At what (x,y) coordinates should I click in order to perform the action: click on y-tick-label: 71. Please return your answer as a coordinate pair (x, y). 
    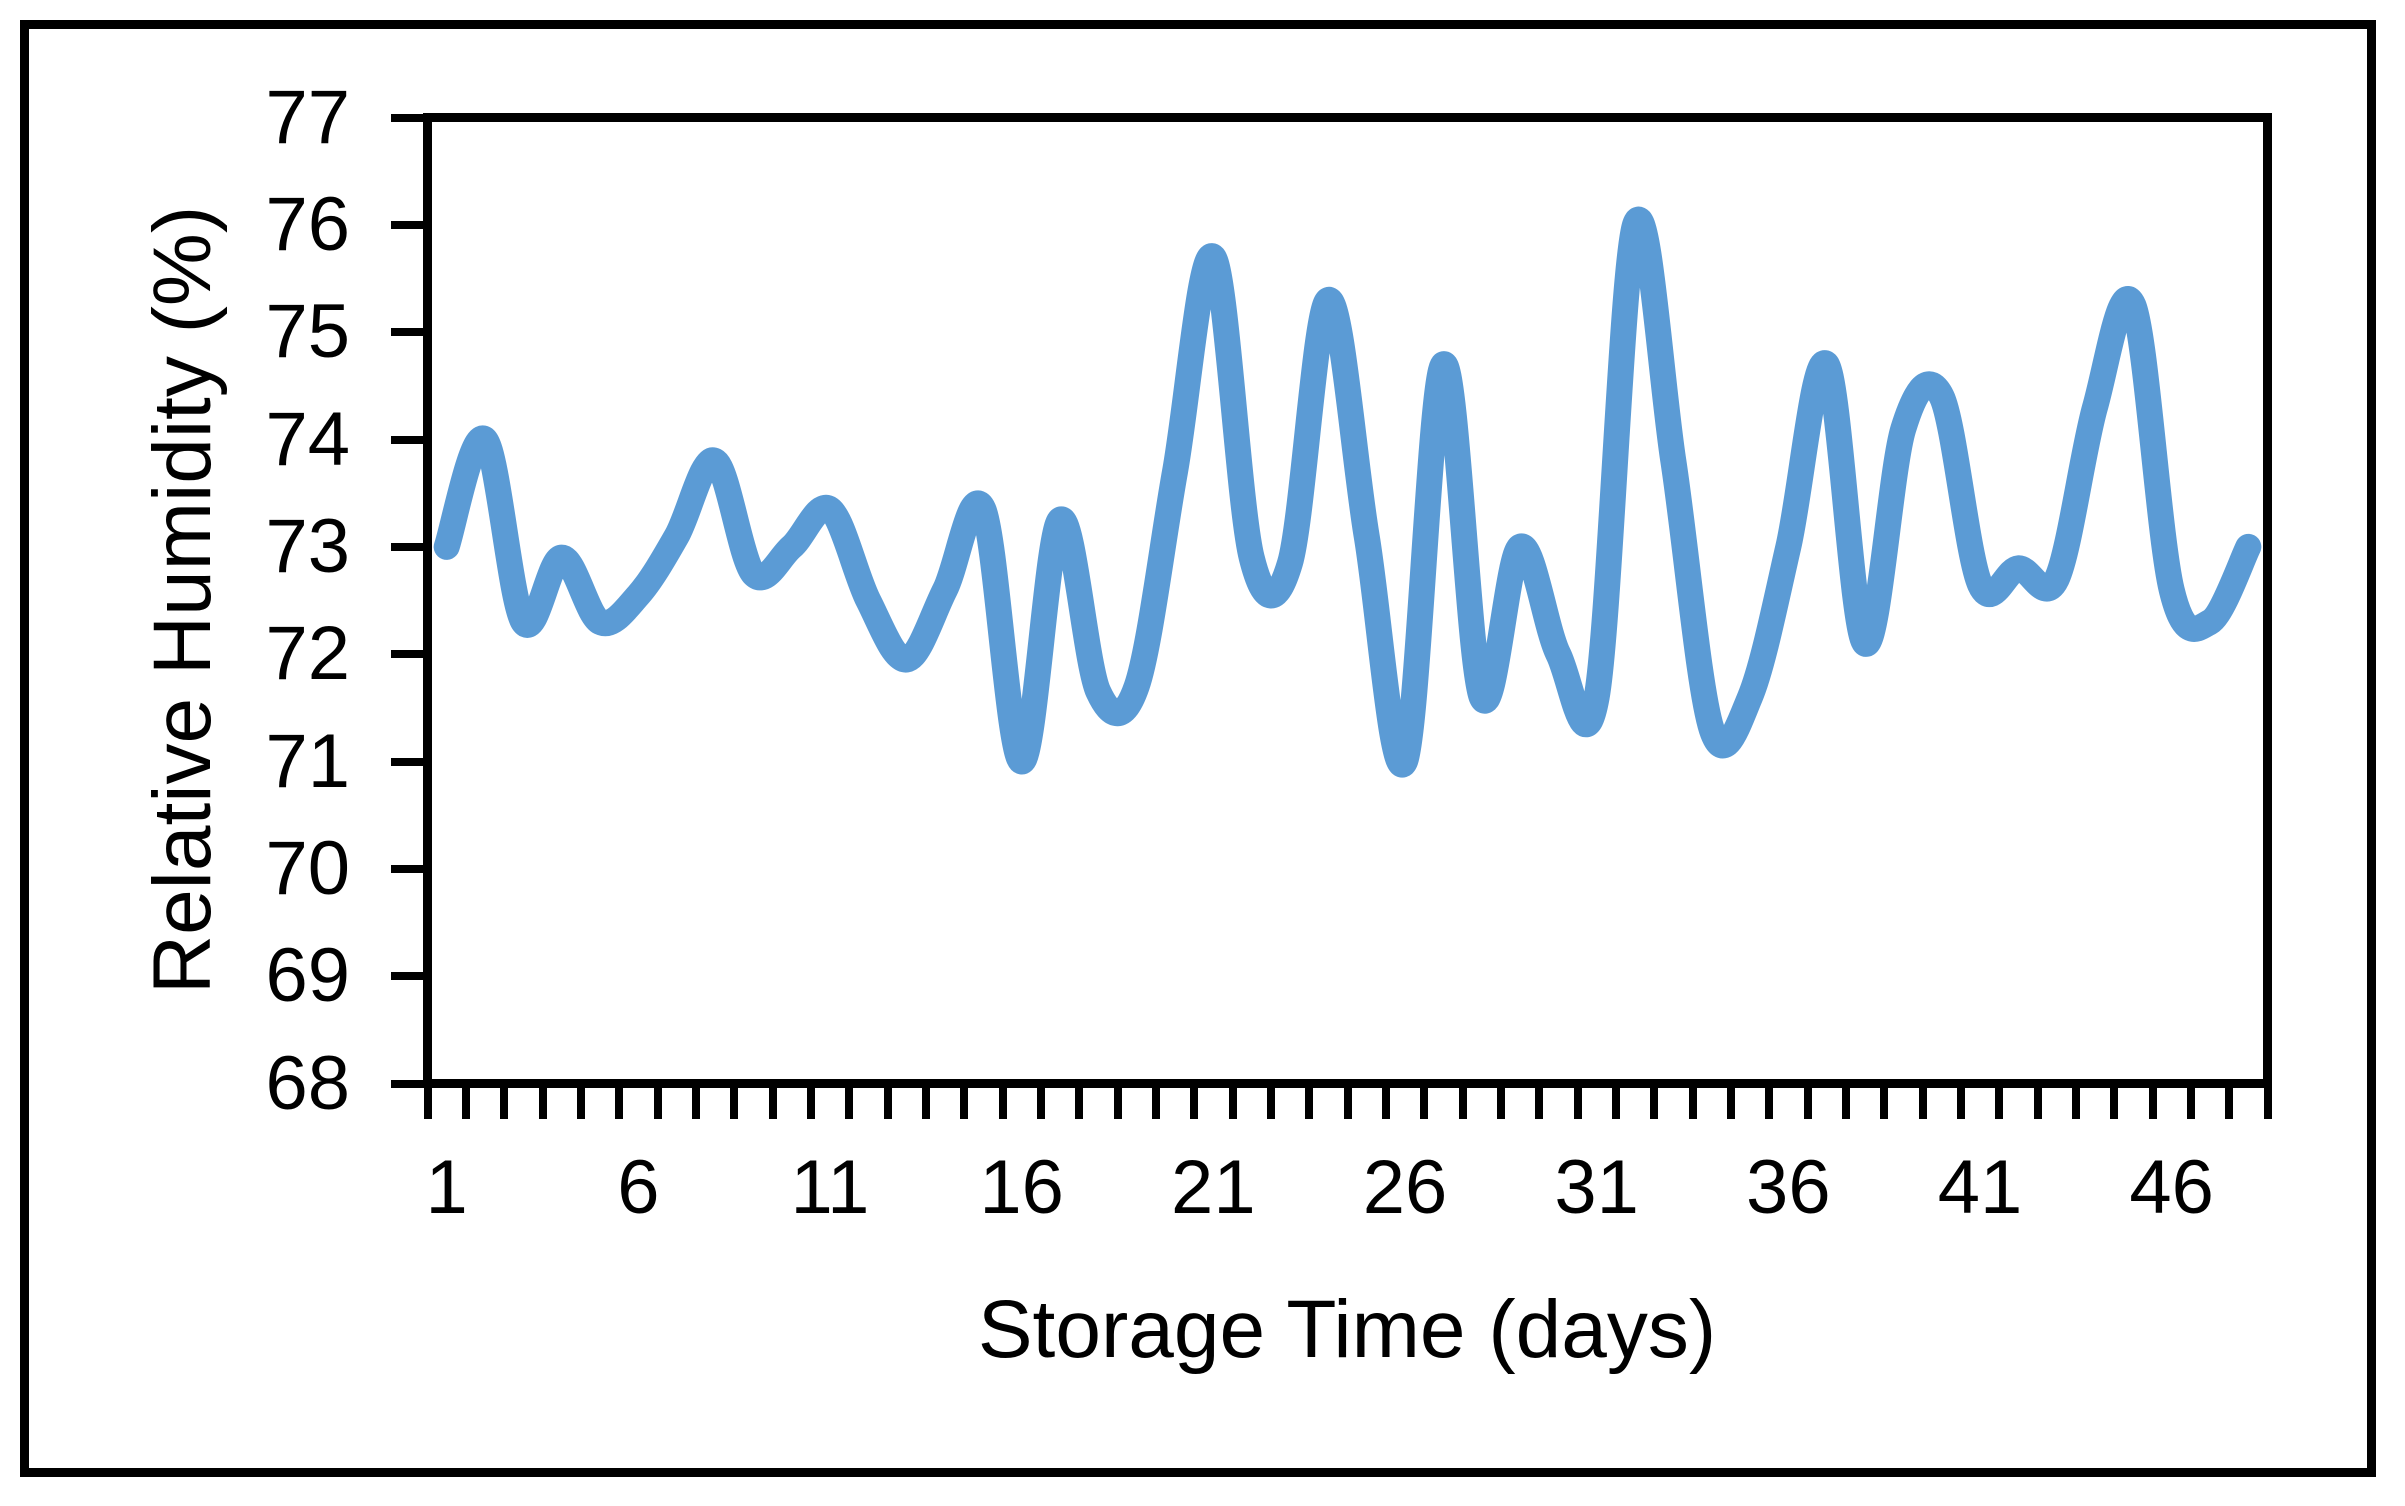
    Looking at the image, I should click on (307, 761).